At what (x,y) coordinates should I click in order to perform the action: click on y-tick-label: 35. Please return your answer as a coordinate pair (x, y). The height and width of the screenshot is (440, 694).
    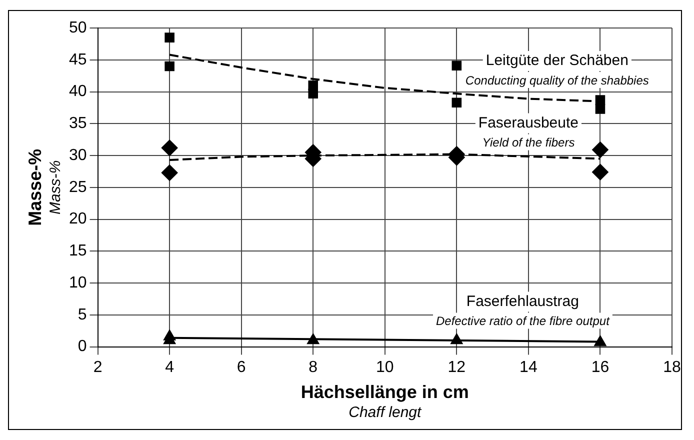
    Looking at the image, I should click on (78, 123).